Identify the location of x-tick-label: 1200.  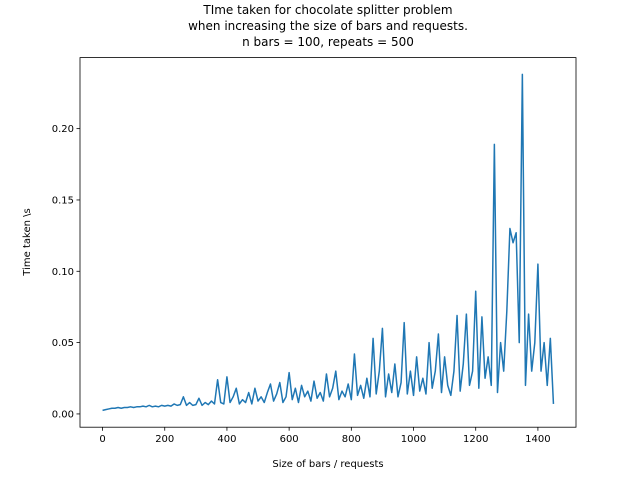
(475, 439).